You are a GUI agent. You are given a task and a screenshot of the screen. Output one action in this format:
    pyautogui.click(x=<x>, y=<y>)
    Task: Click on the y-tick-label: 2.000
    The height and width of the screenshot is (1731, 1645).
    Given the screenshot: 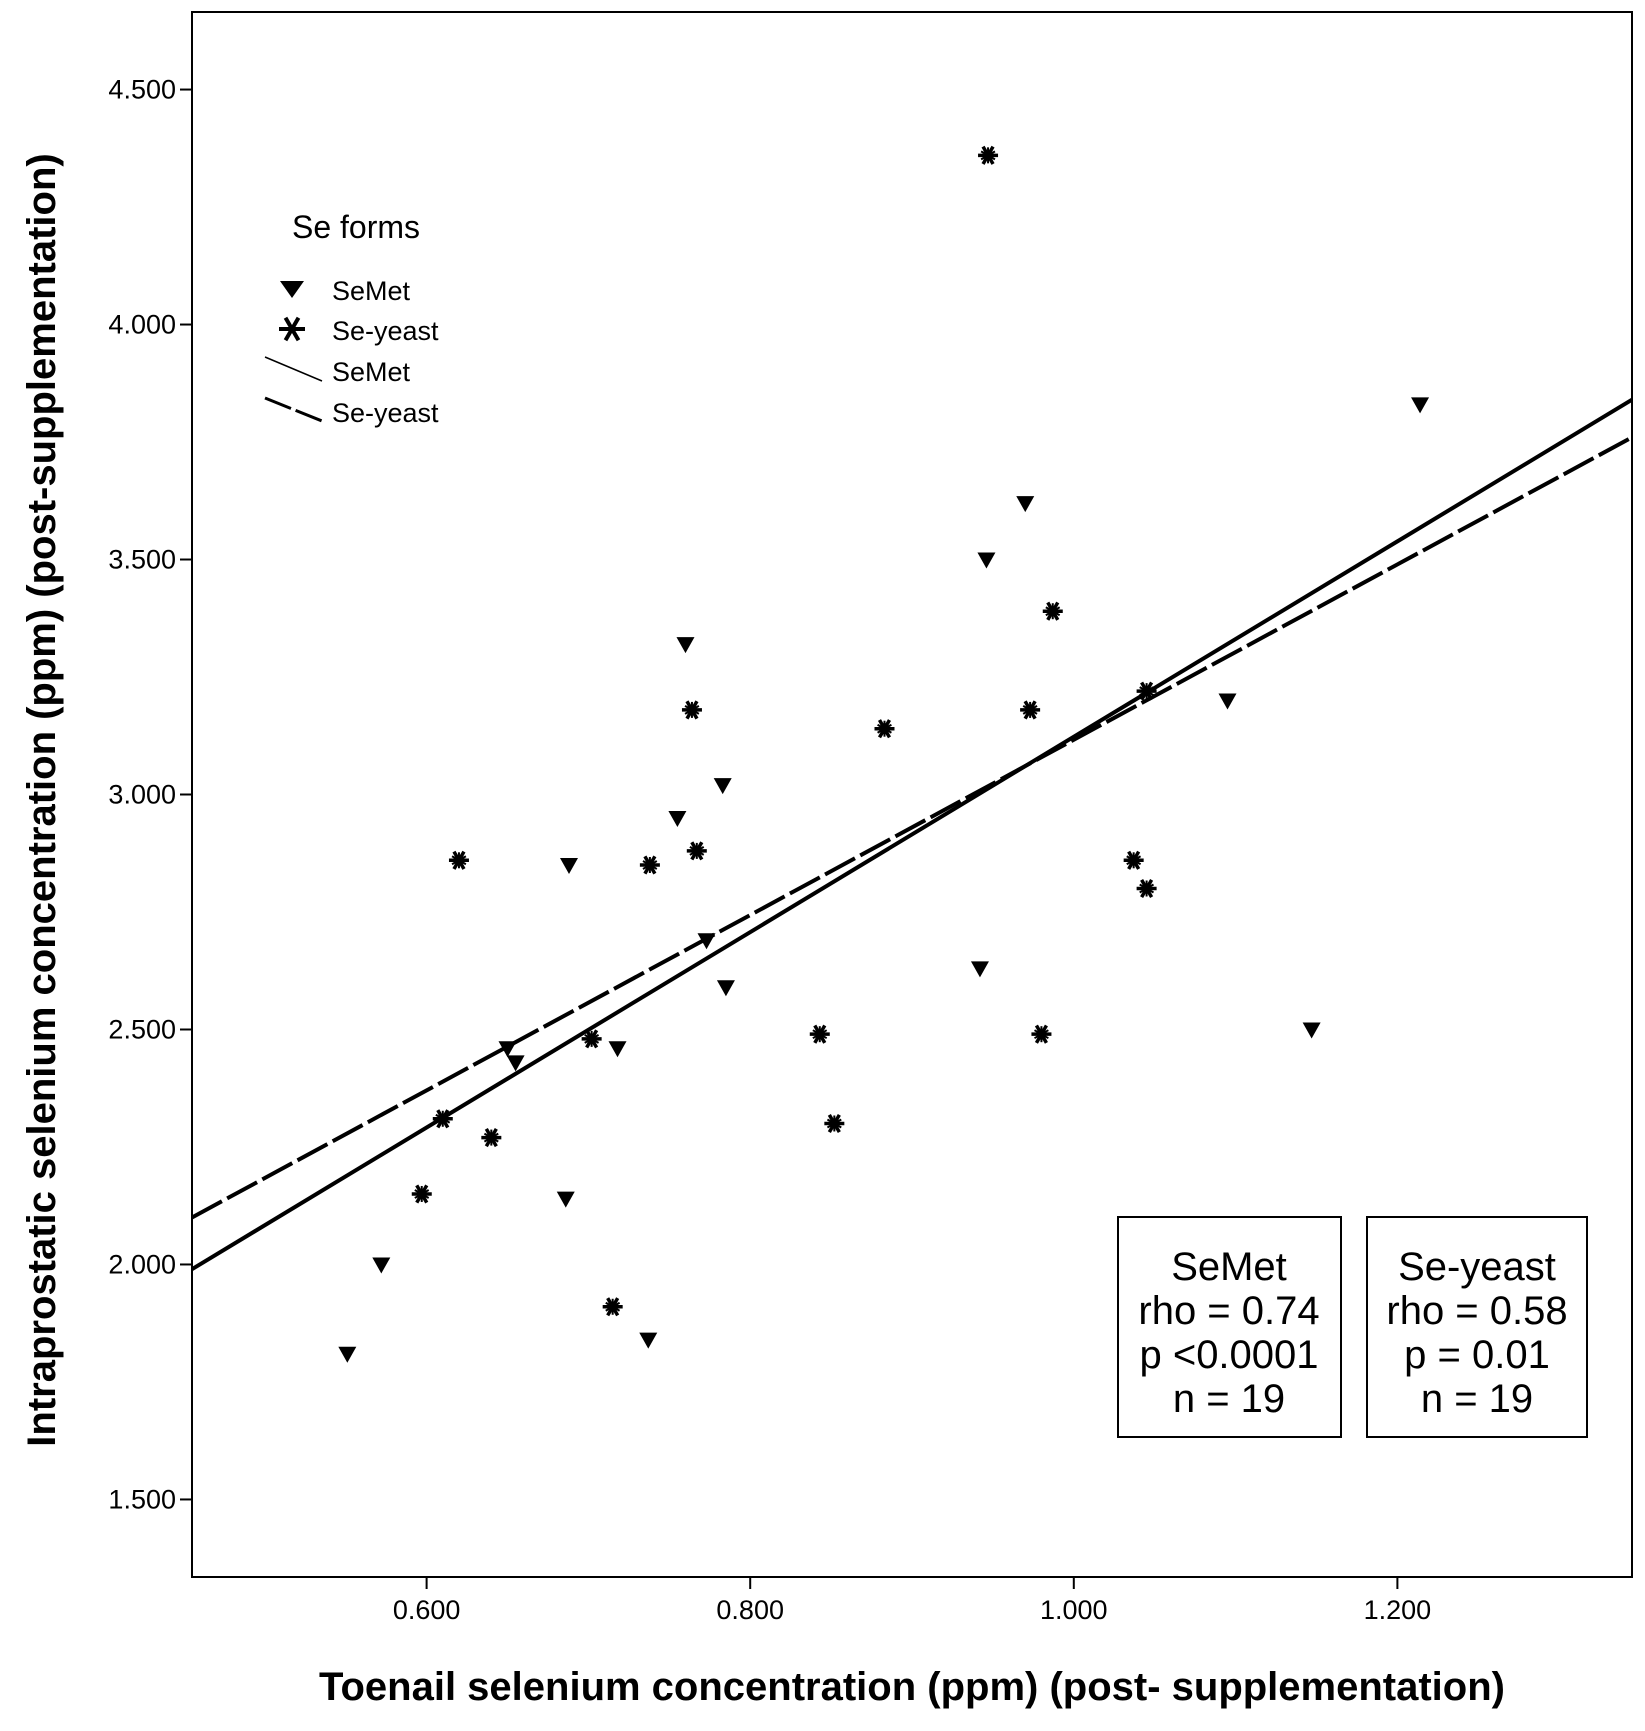 What is the action you would take?
    pyautogui.click(x=142, y=1264)
    